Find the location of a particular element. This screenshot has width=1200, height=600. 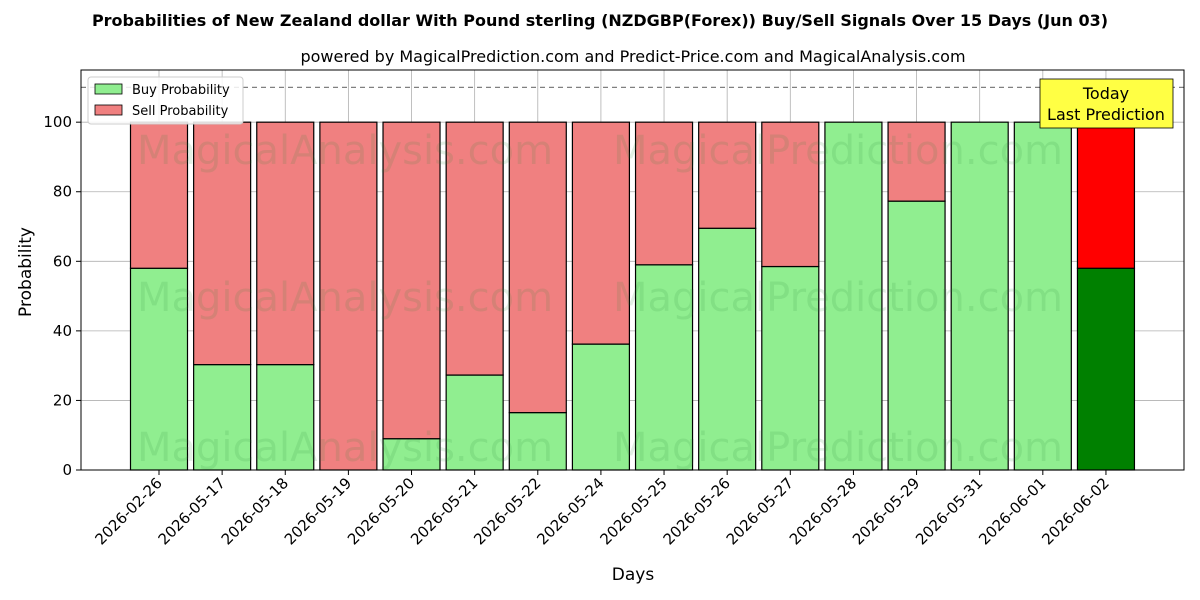

x-tick-label: 2026-05-25 is located at coordinates (633, 511).